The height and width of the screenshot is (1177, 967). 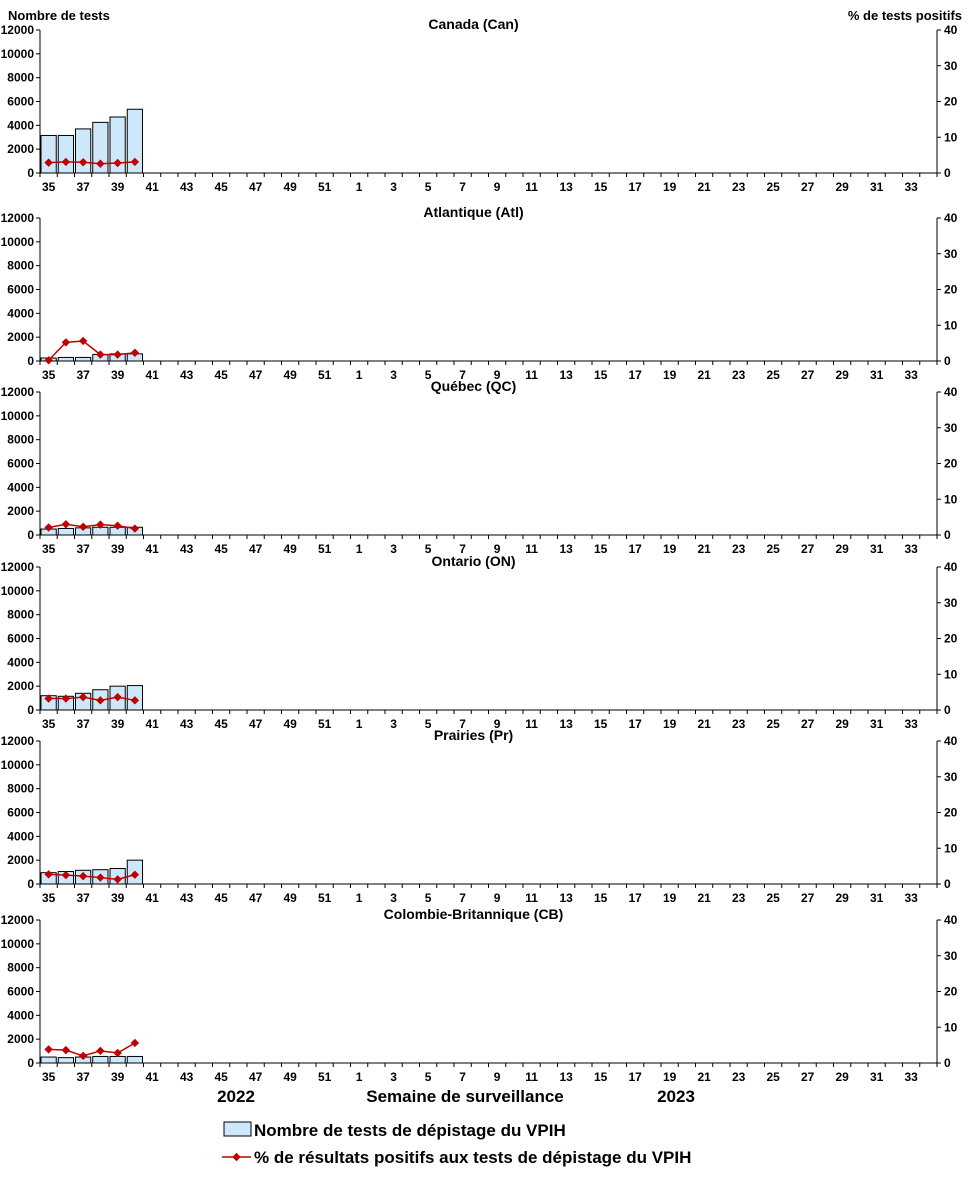 I want to click on right-tick-label: 0, so click(x=947, y=361).